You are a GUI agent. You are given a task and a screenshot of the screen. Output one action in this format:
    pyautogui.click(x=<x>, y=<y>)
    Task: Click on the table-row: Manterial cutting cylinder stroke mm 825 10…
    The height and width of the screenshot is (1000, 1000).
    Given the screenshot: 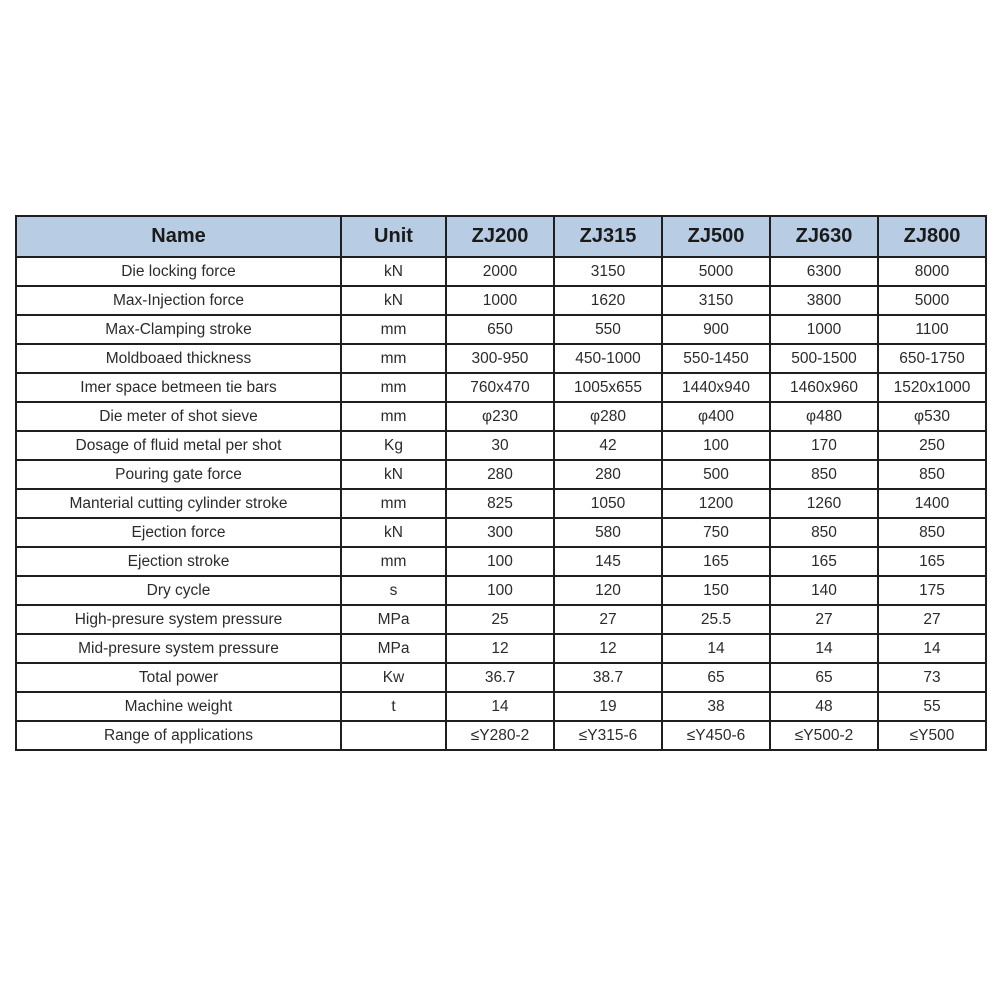 What is the action you would take?
    pyautogui.click(x=501, y=503)
    